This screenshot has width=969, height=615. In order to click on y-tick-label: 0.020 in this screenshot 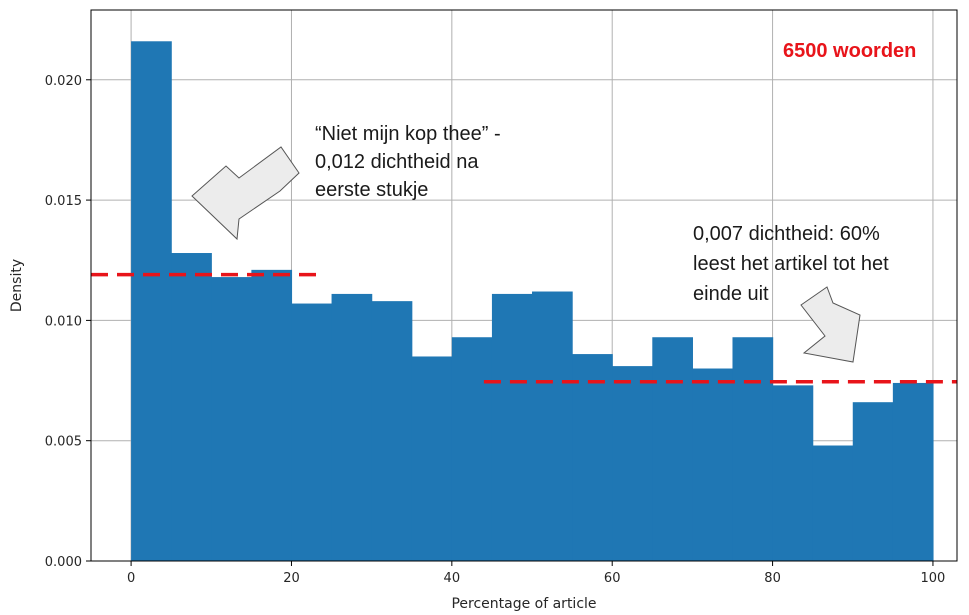, I will do `click(63, 81)`.